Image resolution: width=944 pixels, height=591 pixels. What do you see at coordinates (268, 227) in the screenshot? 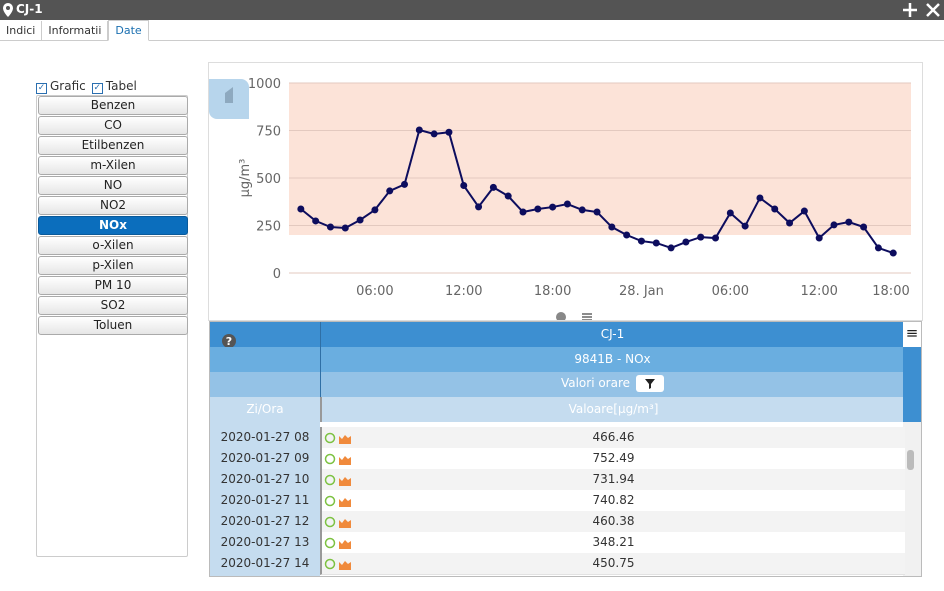
I see `y-tick-label: 250` at bounding box center [268, 227].